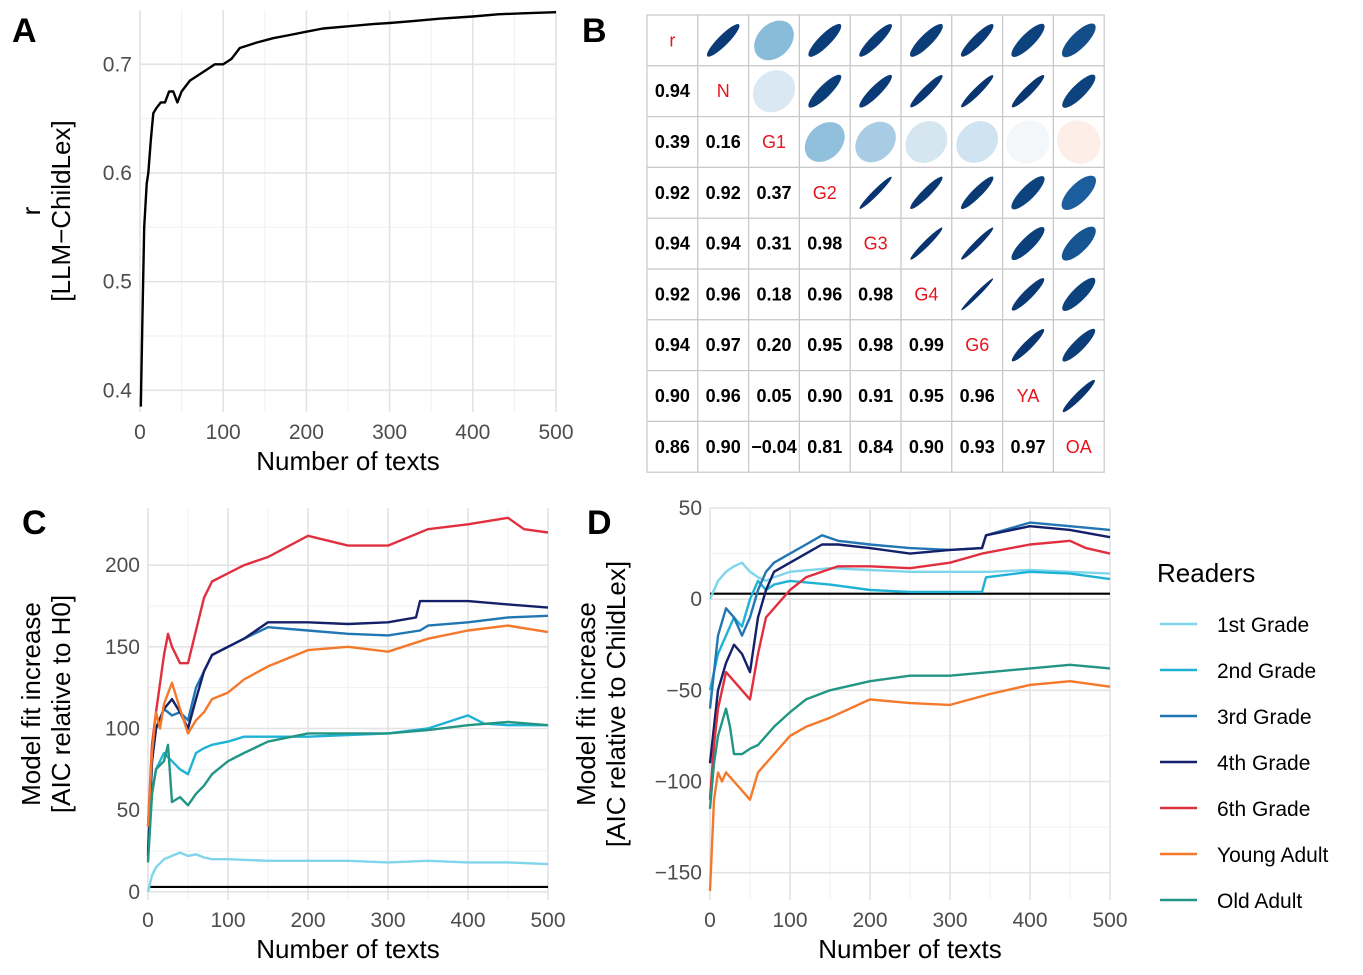  Describe the element at coordinates (773, 396) in the screenshot. I see `correlation-value: 0.05` at that location.